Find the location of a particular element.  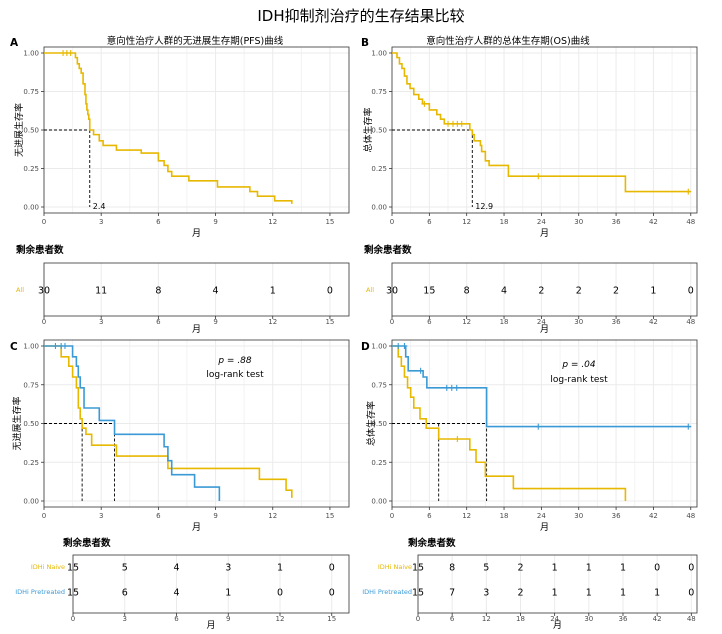

y-tick-label: 0.75 is located at coordinates (379, 92).